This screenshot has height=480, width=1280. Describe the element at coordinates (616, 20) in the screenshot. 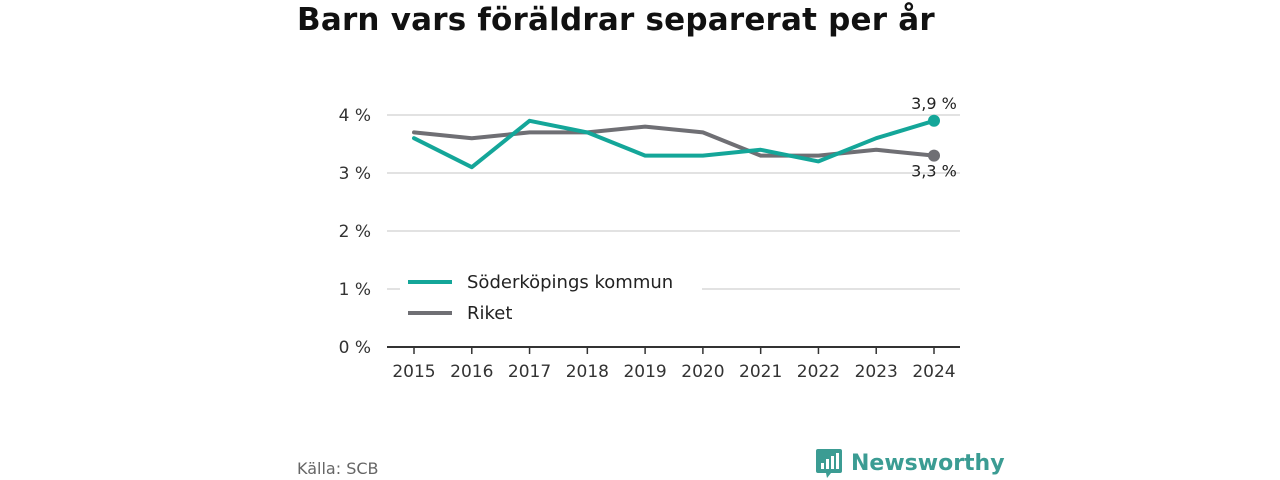

I see `chart-title: Barn vars föräldrar separerat per år` at that location.